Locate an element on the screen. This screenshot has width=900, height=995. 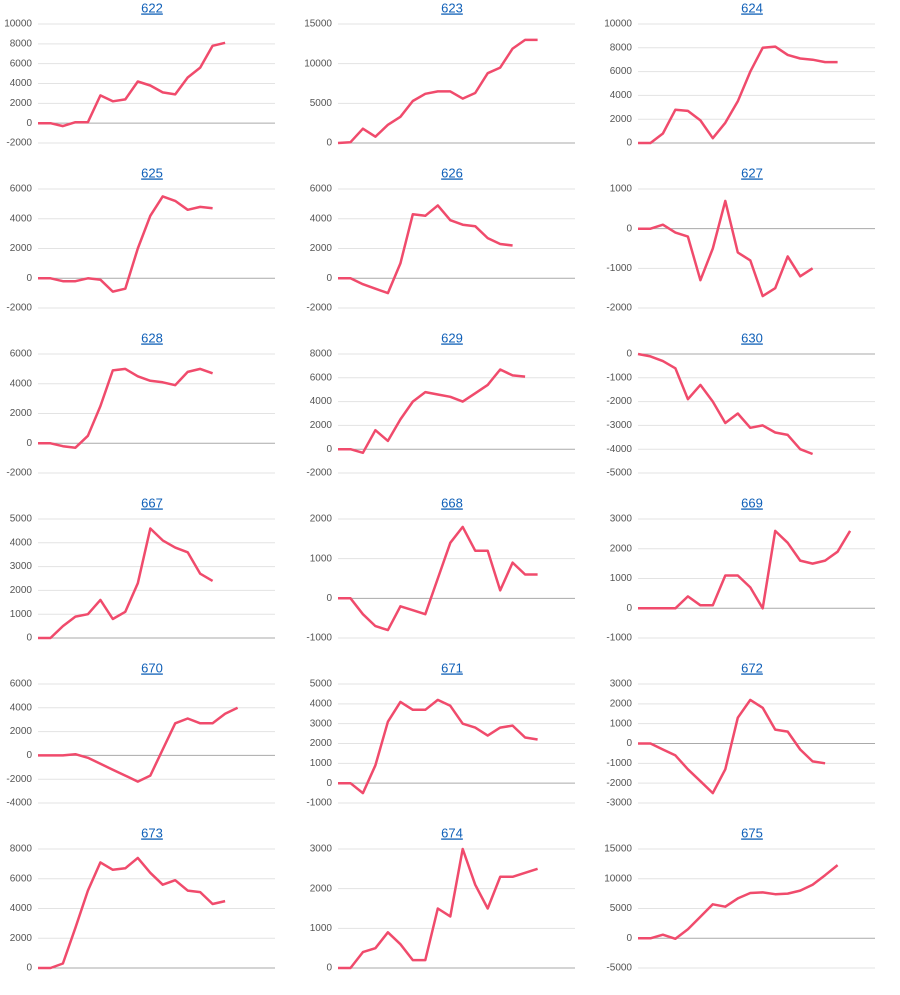
chart-title: 672 is located at coordinates (752, 667).